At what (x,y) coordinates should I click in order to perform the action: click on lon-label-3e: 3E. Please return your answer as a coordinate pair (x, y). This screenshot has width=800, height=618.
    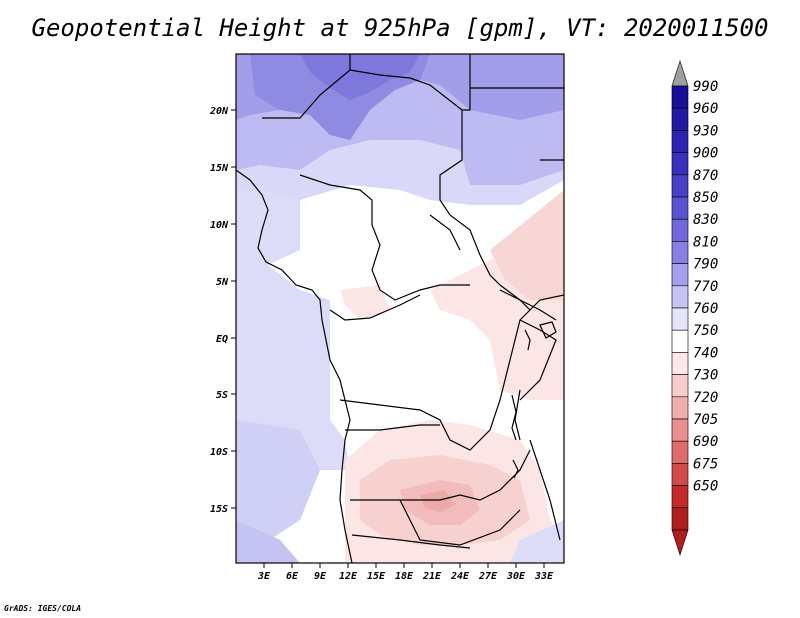
    Looking at the image, I should click on (264, 576).